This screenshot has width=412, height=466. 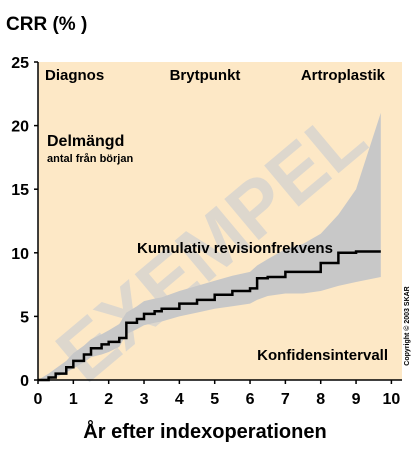 I want to click on x-tick-label: 10, so click(x=391, y=399).